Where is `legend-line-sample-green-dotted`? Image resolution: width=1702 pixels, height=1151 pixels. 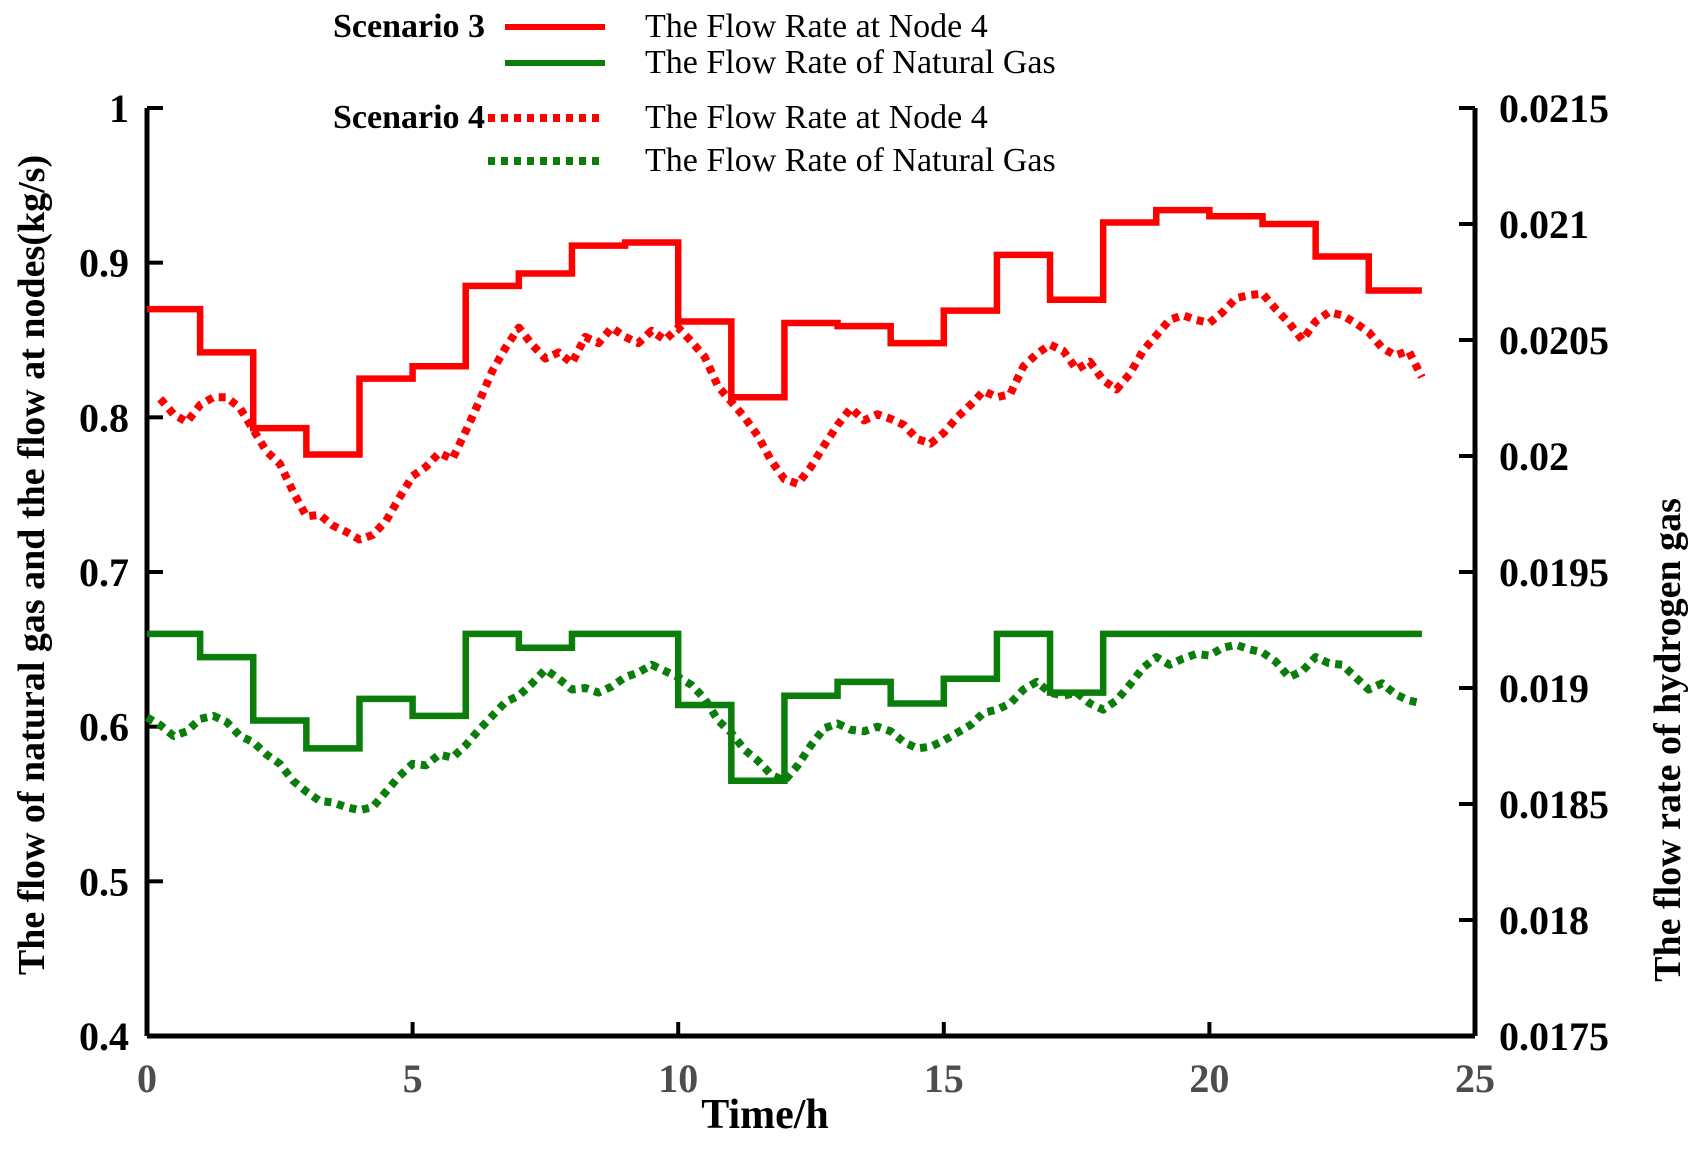
legend-line-sample-green-dotted is located at coordinates (546, 161).